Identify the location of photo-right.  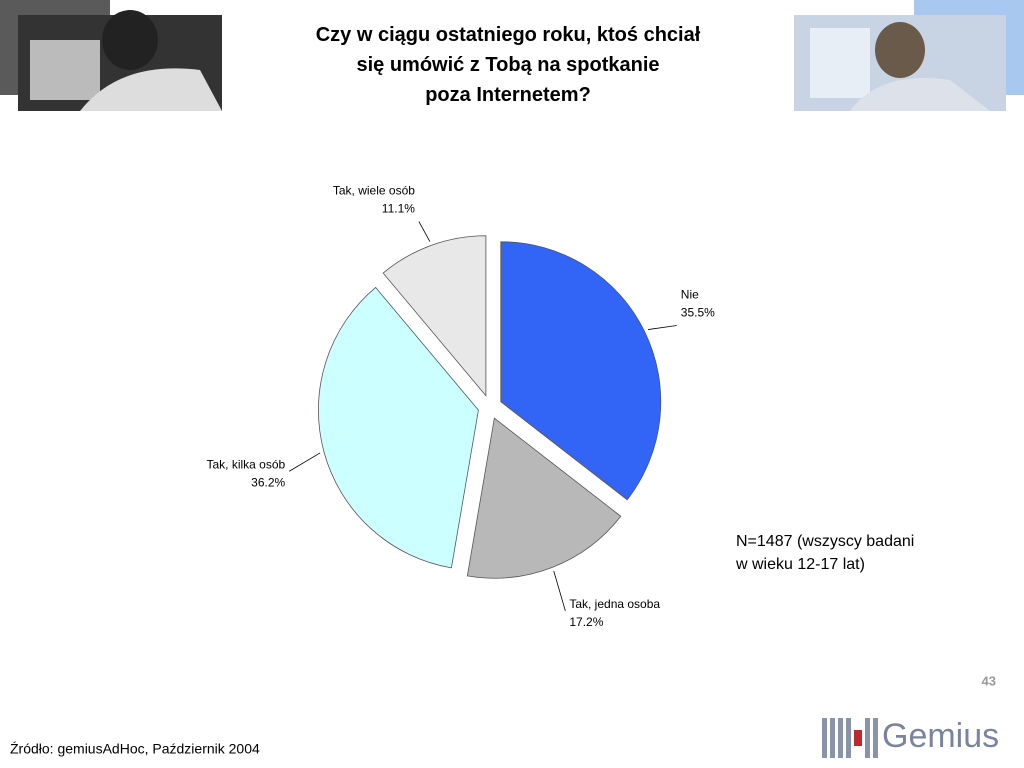
(900, 63).